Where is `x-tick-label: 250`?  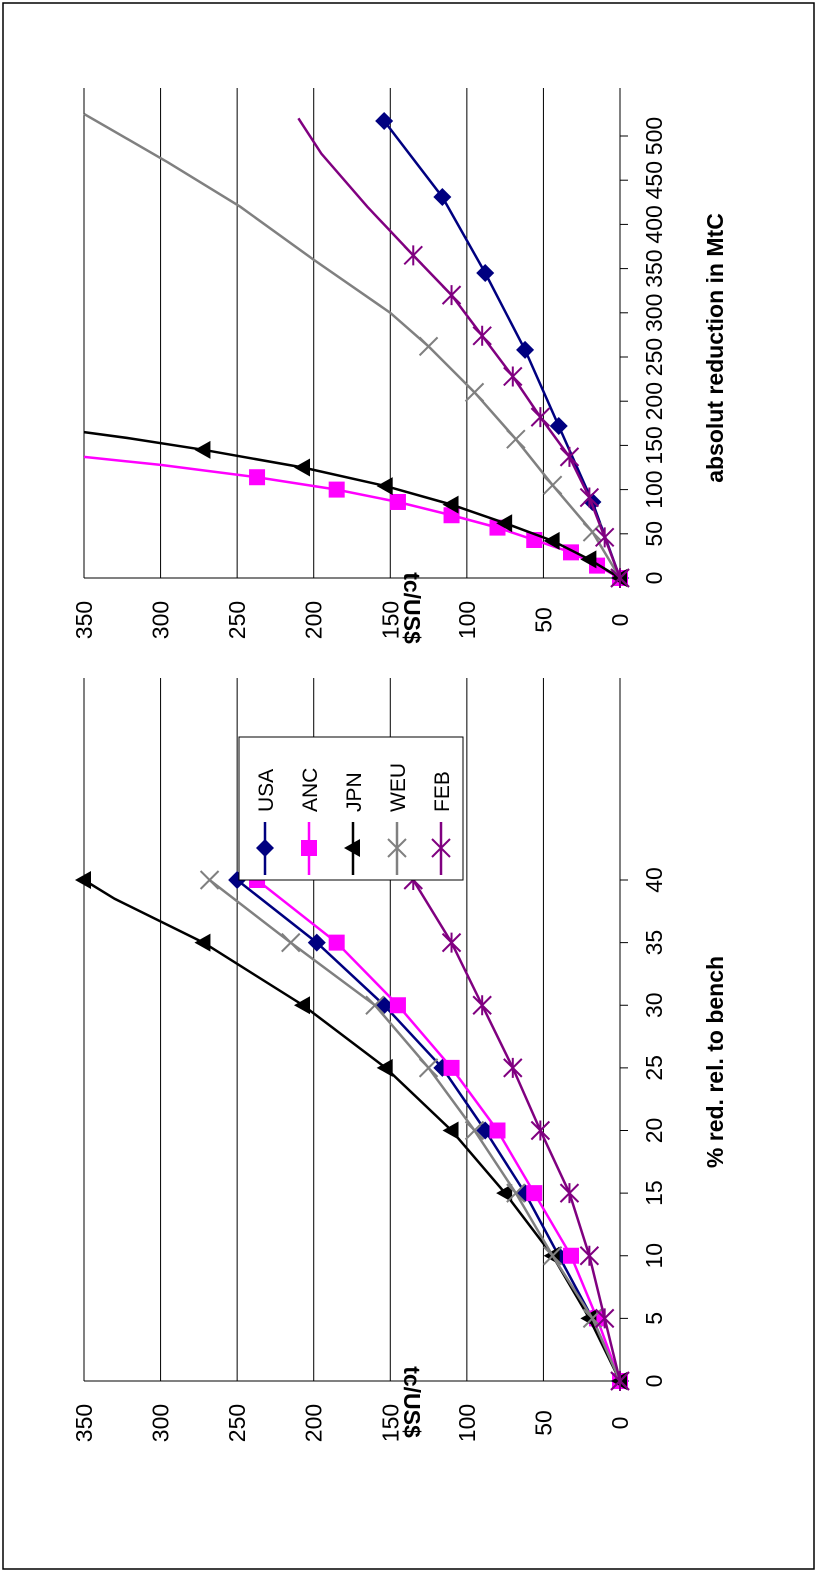
x-tick-label: 250 is located at coordinates (654, 357).